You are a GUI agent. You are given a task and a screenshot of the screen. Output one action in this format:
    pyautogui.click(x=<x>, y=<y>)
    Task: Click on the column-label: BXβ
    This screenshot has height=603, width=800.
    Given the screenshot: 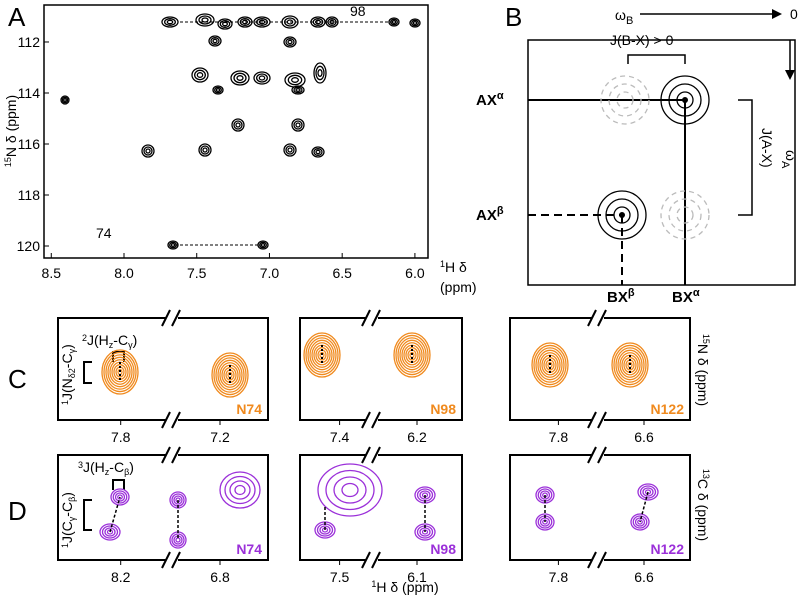 What is the action you would take?
    pyautogui.click(x=621, y=296)
    